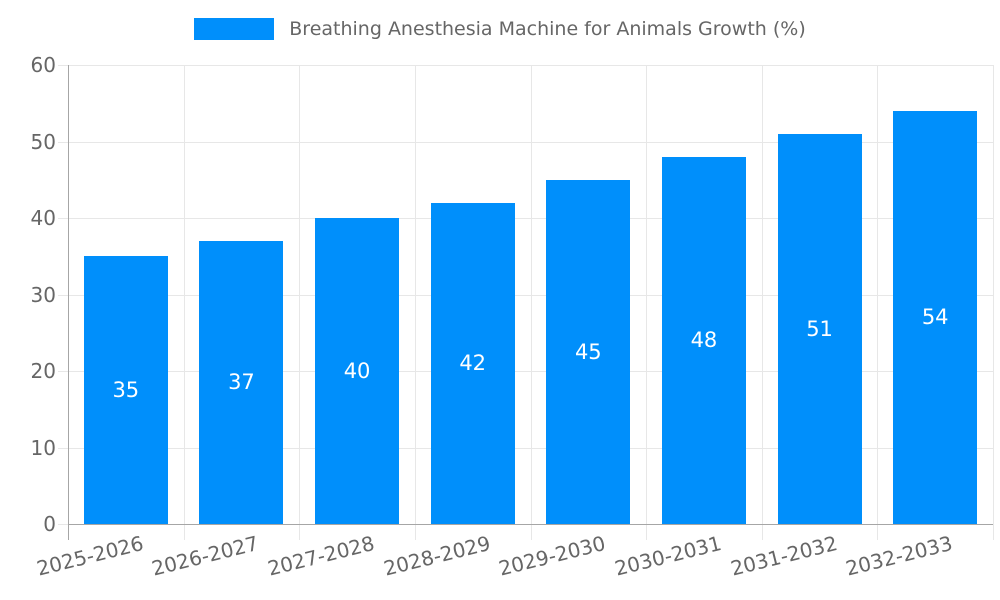 This screenshot has height=600, width=1000. I want to click on legend-color-swatch, so click(234, 29).